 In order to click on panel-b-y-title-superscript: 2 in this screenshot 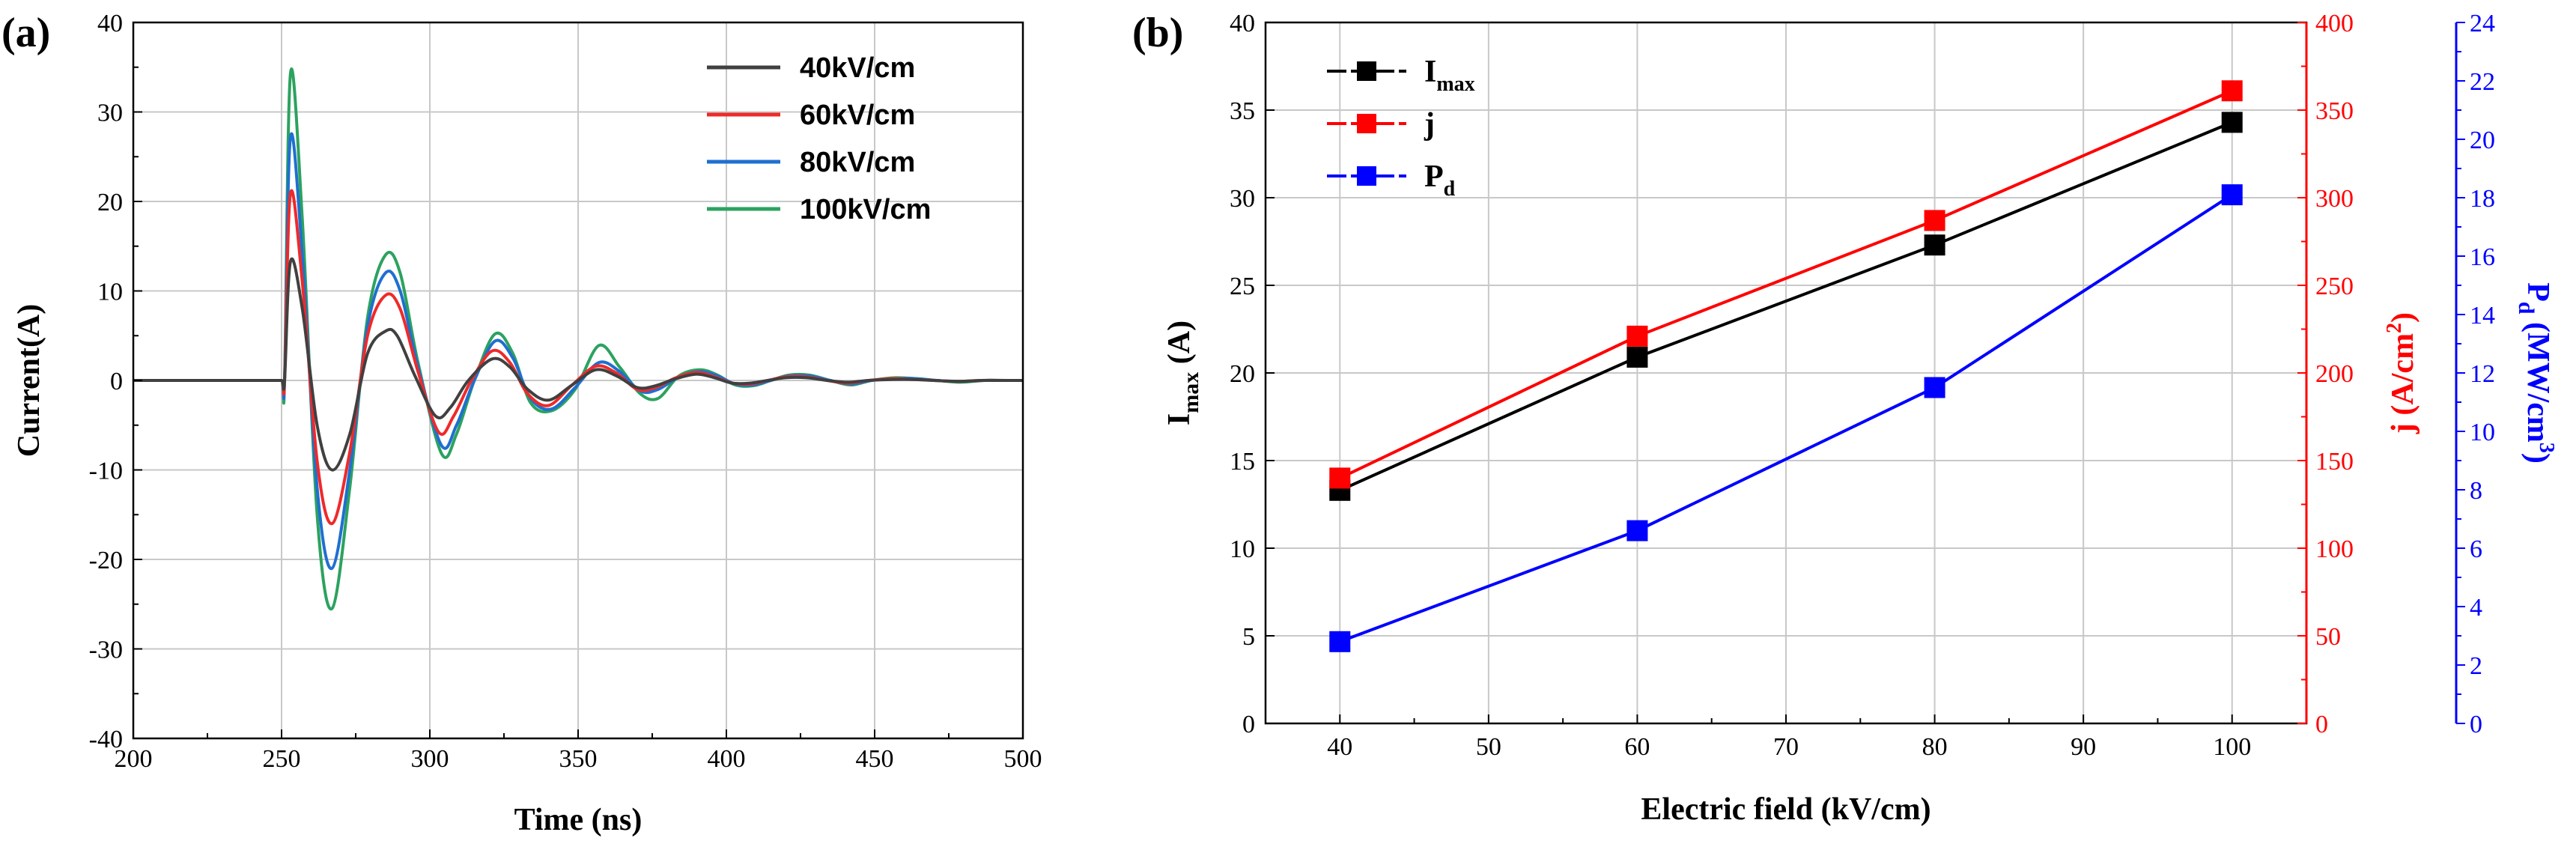, I will do `click(2394, 328)`.